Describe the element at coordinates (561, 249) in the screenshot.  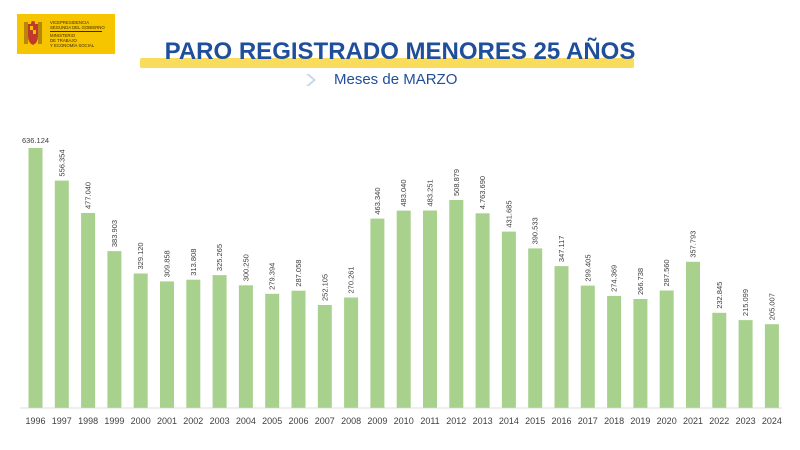
I see `value-label-2016: 347.117` at that location.